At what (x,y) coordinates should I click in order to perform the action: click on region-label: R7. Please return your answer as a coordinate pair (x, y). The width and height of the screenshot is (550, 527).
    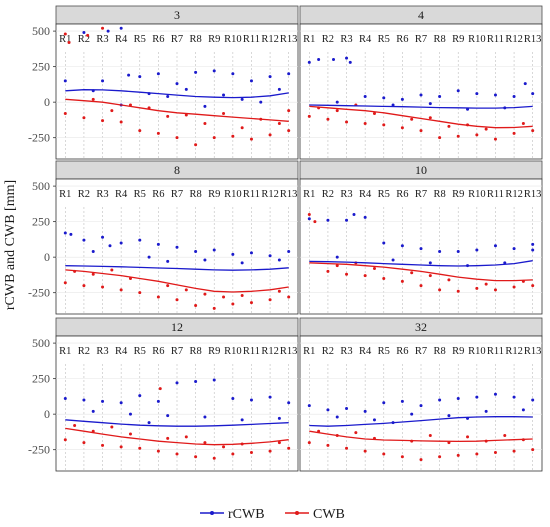
    Looking at the image, I should click on (177, 194).